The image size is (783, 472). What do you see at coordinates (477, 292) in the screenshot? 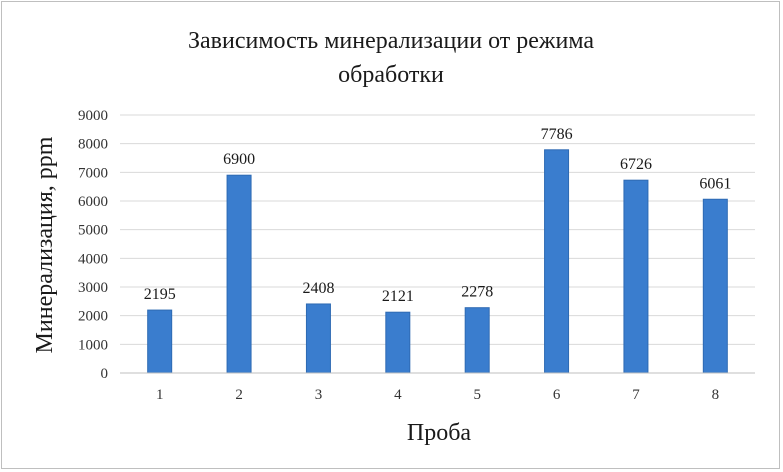
I see `data-label: 2278` at bounding box center [477, 292].